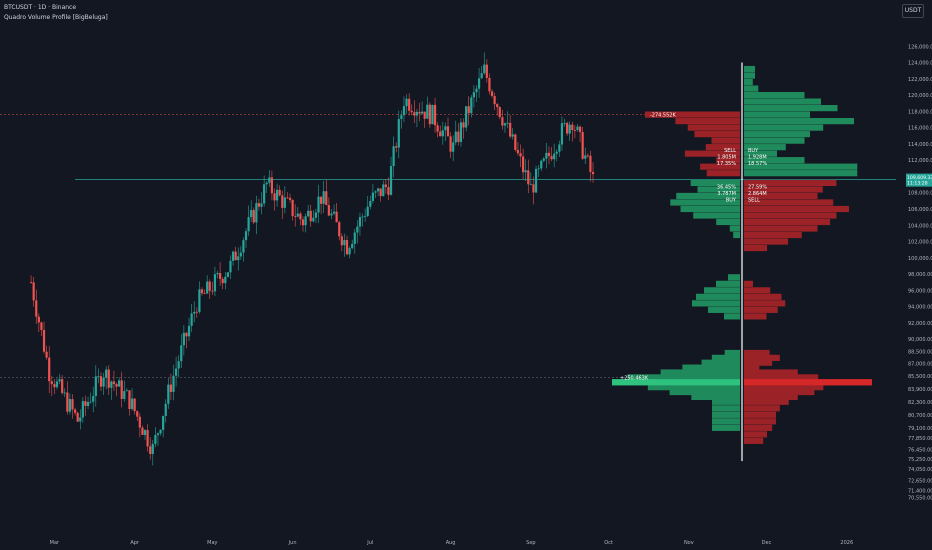 This screenshot has height=550, width=932. What do you see at coordinates (55, 543) in the screenshot?
I see `x-tick-label: Mar` at bounding box center [55, 543].